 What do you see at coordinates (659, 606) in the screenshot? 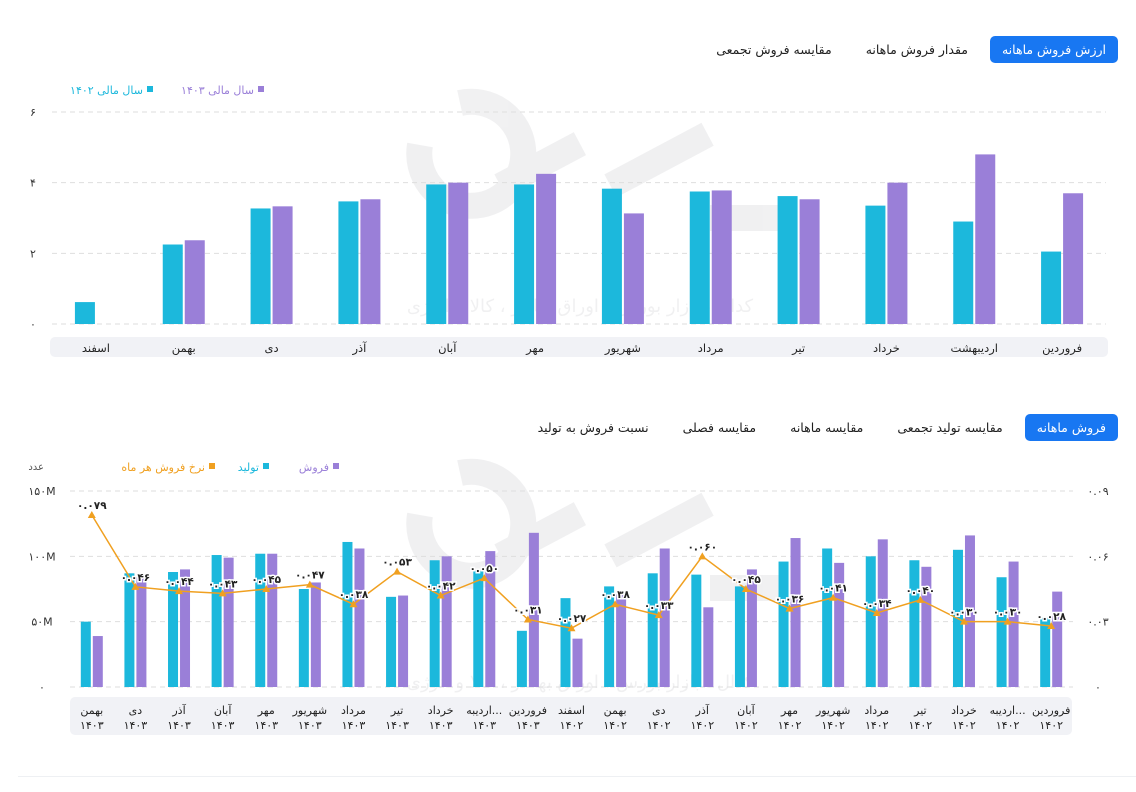
I see `rate-data-label: ۰.۰۳۳` at bounding box center [659, 606].